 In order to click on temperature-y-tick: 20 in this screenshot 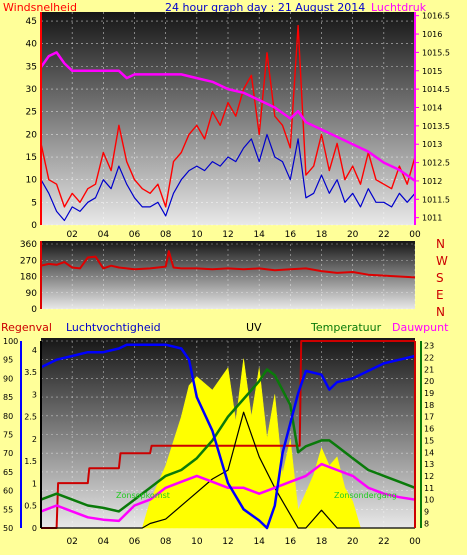, I will do `click(429, 381)`.